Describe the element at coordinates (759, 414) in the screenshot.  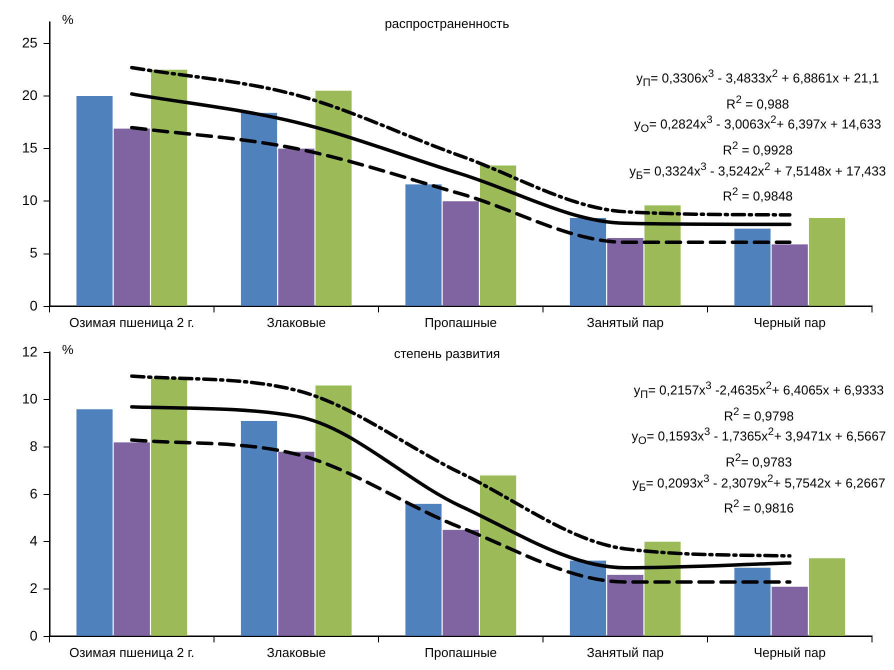
I see `annotation: R$^{2}$ = 0,9798` at that location.